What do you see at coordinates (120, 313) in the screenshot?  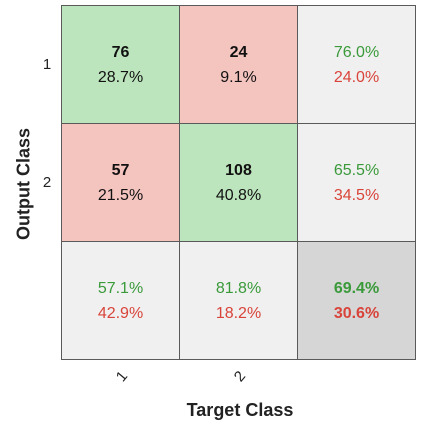 I see `incorrect-percent: 42.9%` at bounding box center [120, 313].